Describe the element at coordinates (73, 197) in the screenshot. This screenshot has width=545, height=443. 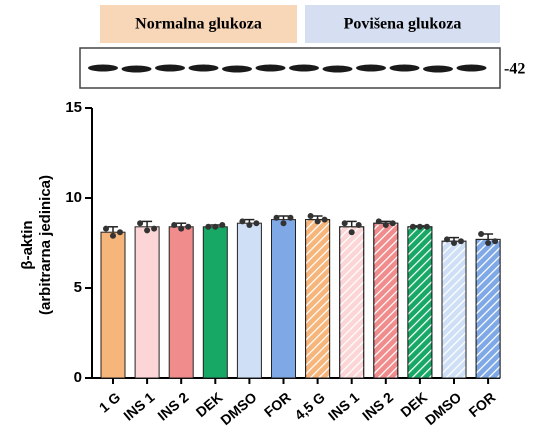
I see `y-tick-label: 10` at that location.